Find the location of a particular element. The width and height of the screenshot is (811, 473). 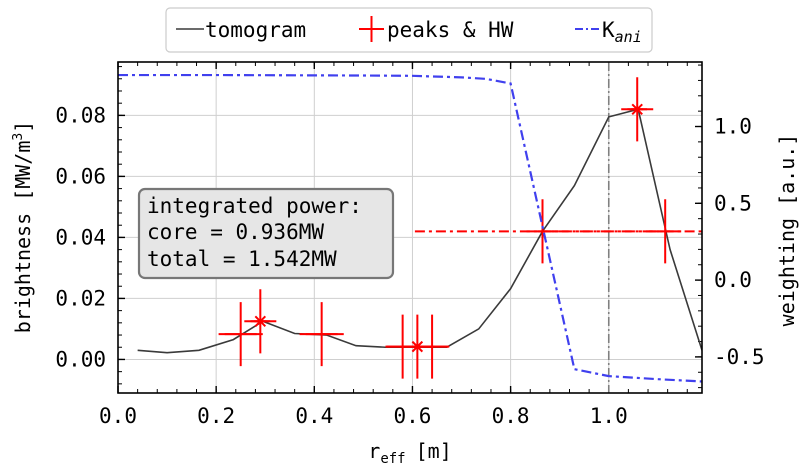

x-axis-title-main: r is located at coordinates (374, 451).